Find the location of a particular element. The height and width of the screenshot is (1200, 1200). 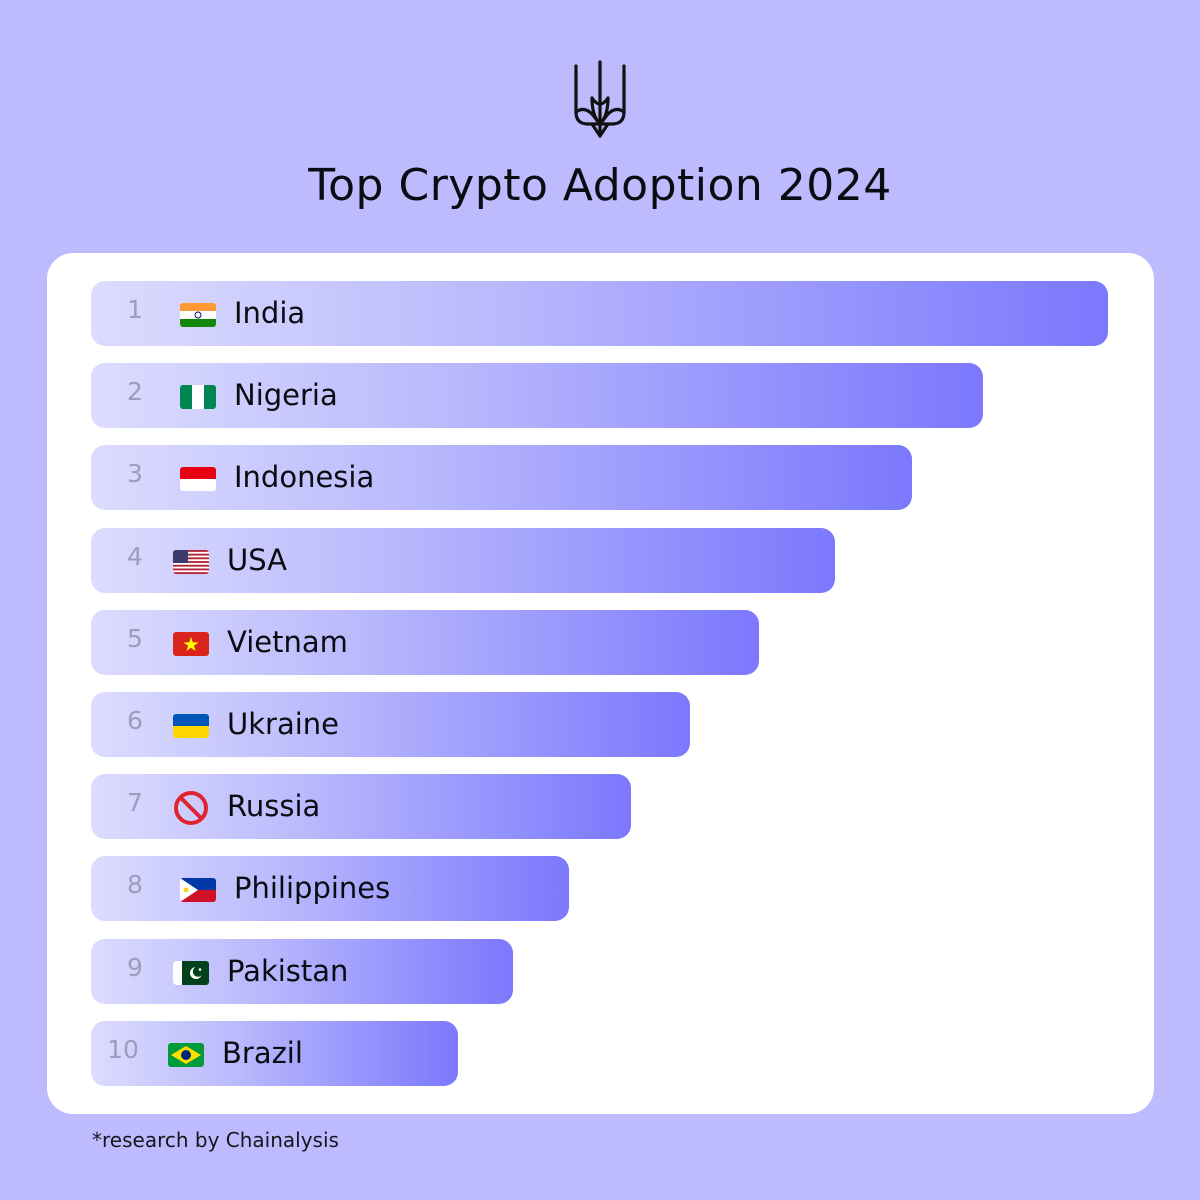

rank-label: 6 is located at coordinates (135, 720).